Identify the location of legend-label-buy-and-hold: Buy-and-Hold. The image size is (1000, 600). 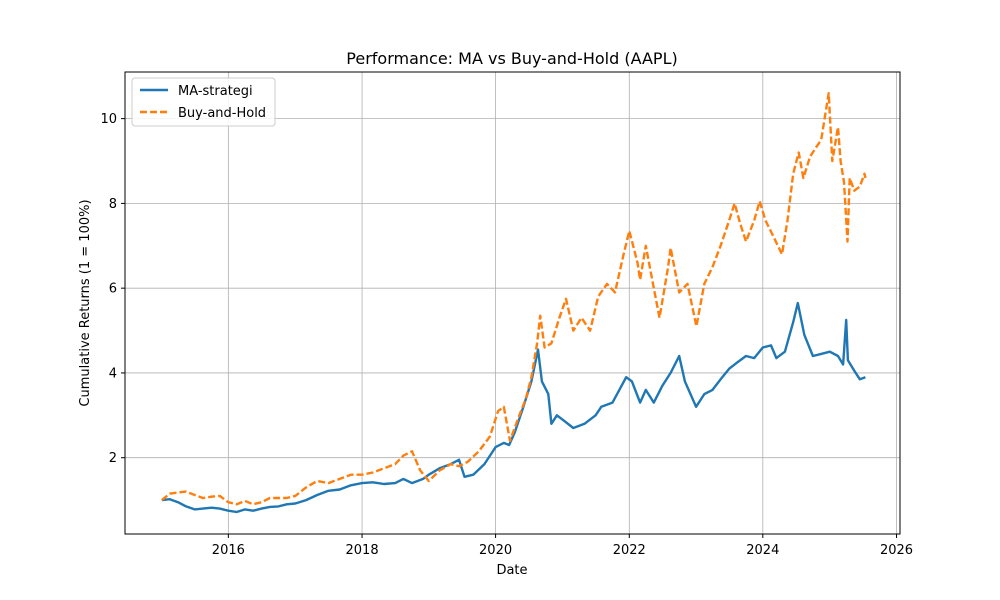
(222, 113).